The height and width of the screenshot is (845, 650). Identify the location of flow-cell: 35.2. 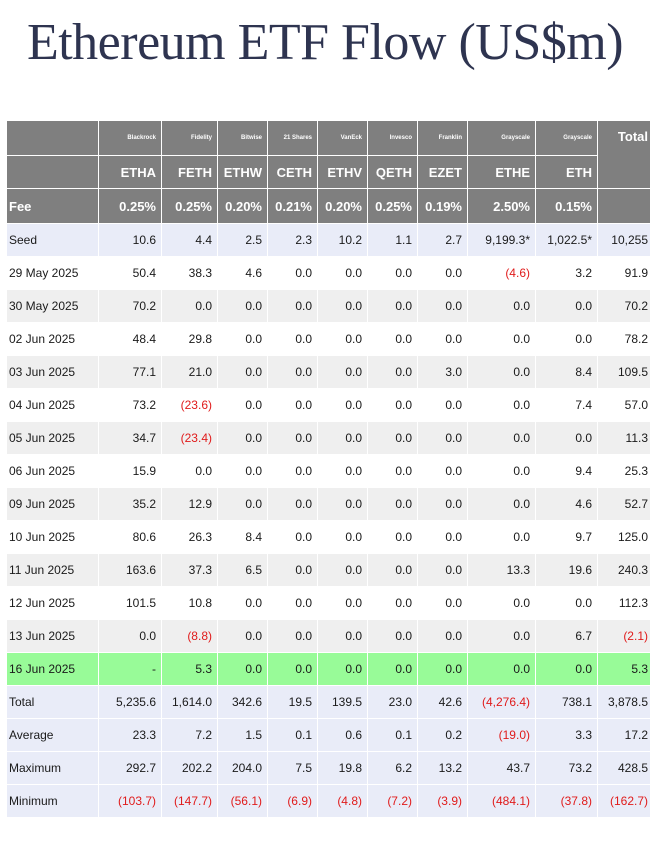
(130, 504).